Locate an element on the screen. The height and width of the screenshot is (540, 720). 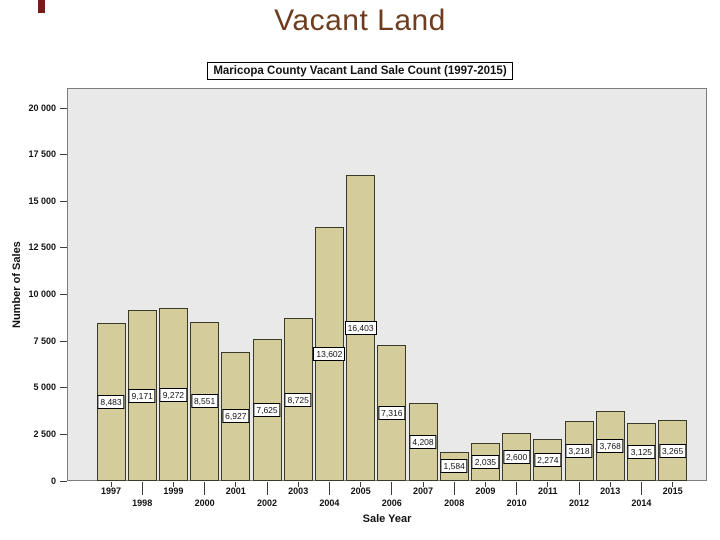
x-tick-label: 2007 is located at coordinates (423, 491).